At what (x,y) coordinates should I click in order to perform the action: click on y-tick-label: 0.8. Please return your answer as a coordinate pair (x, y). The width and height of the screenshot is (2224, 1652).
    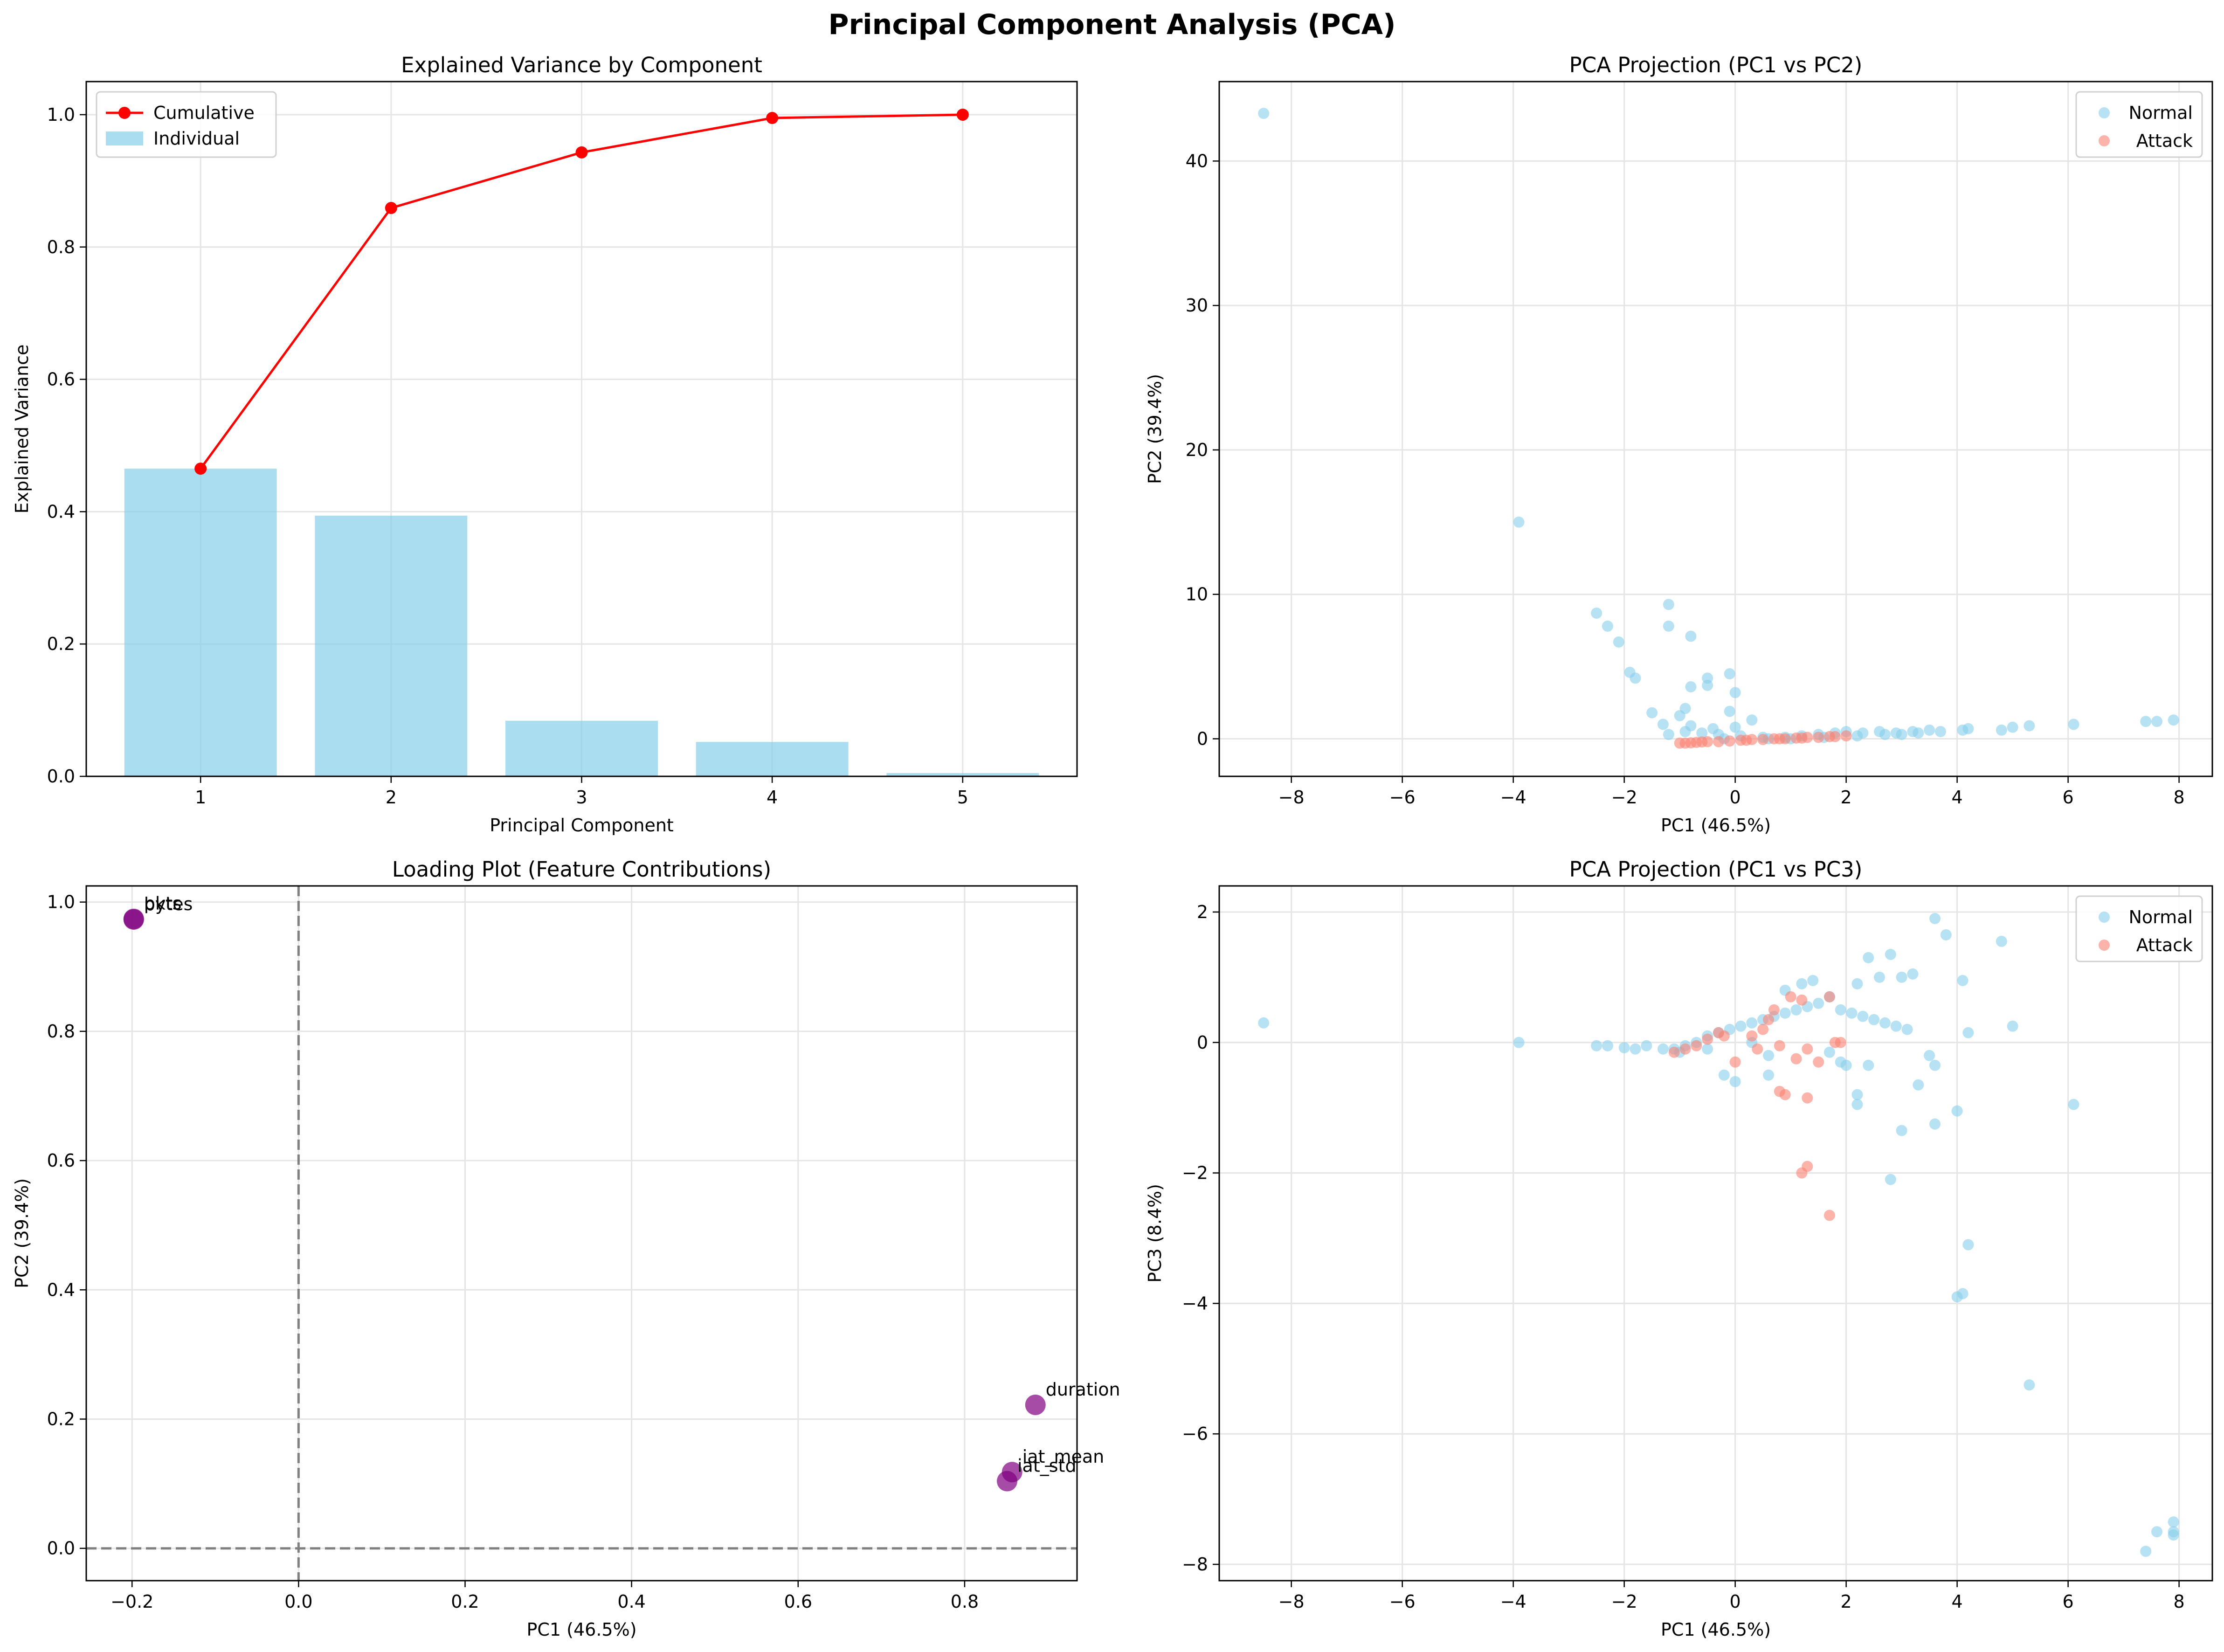
    Looking at the image, I should click on (61, 247).